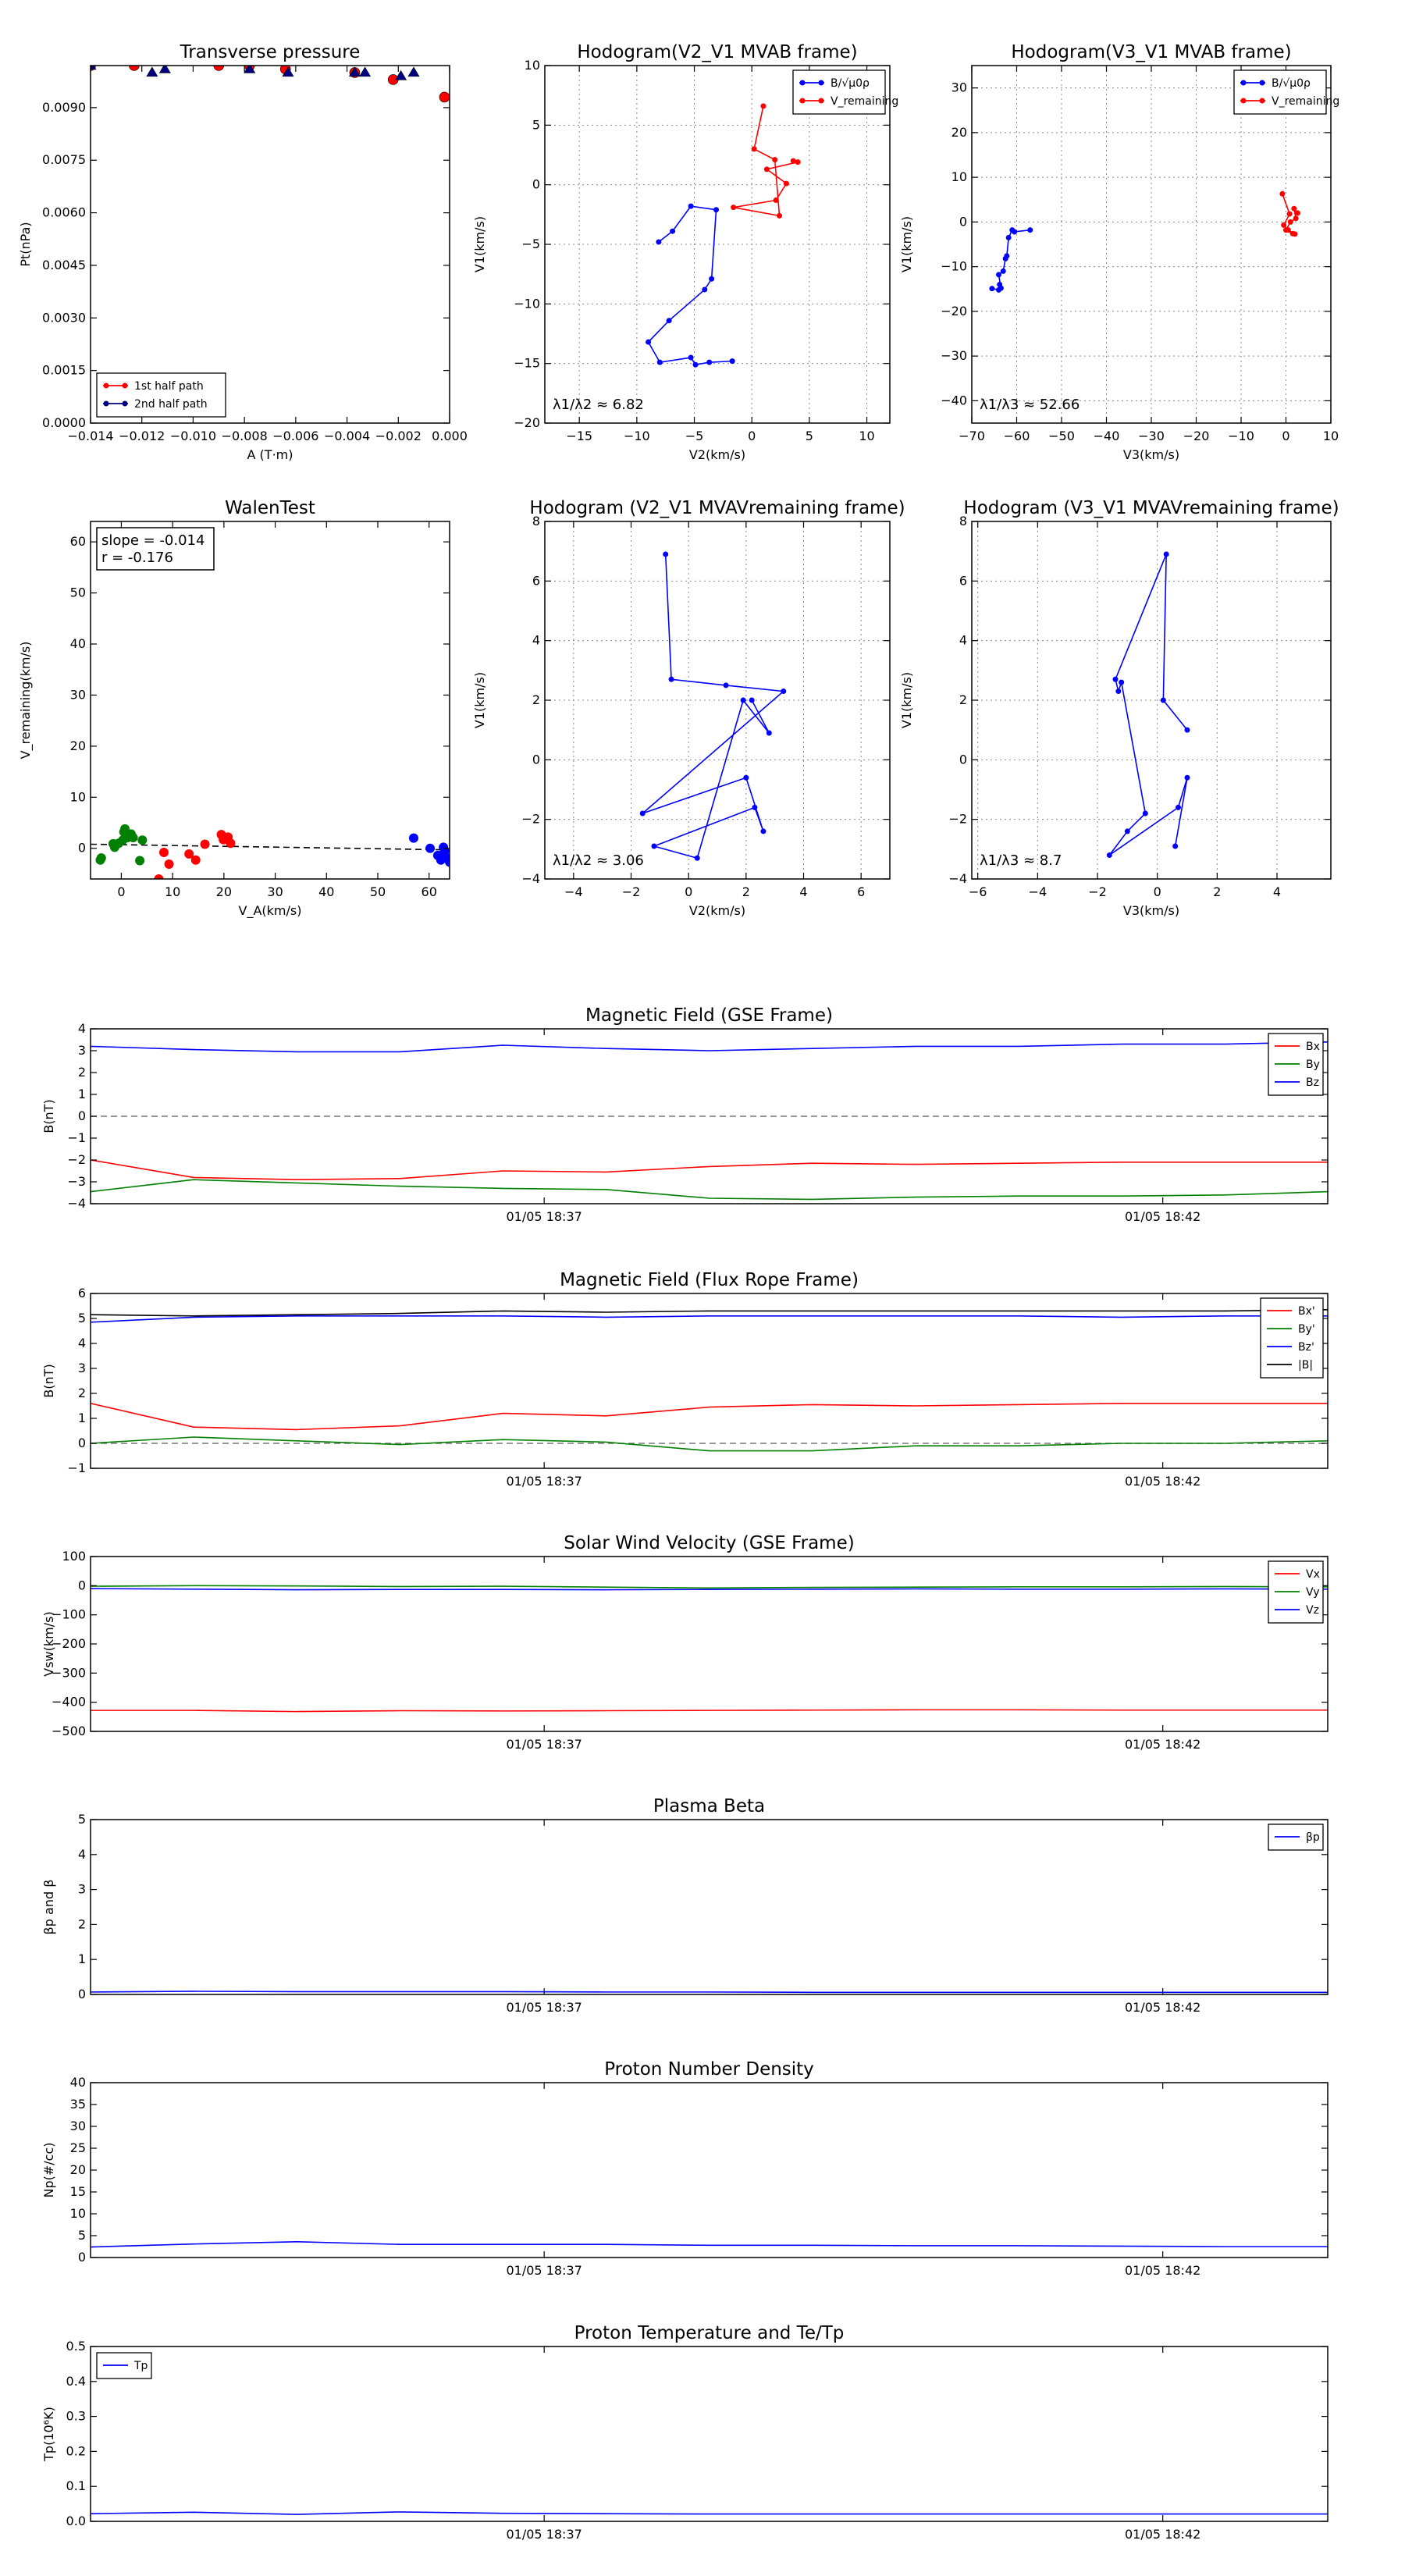  What do you see at coordinates (531, 878) in the screenshot?
I see `y-tick-label: −4` at bounding box center [531, 878].